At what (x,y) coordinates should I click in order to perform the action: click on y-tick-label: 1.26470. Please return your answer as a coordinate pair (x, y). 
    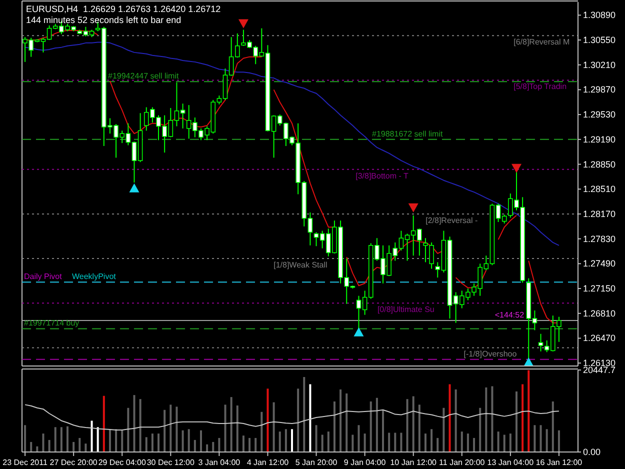
    Looking at the image, I should click on (599, 338).